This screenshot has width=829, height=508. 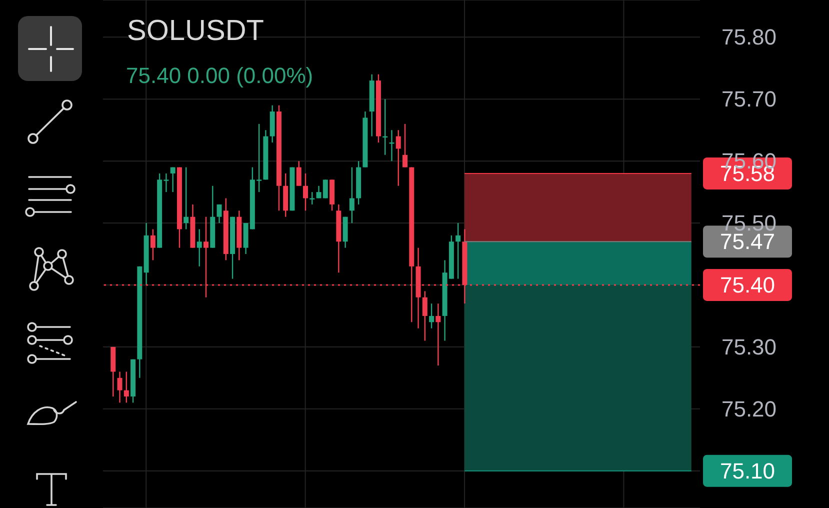 What do you see at coordinates (749, 99) in the screenshot?
I see `y-tick-label: 75.70` at bounding box center [749, 99].